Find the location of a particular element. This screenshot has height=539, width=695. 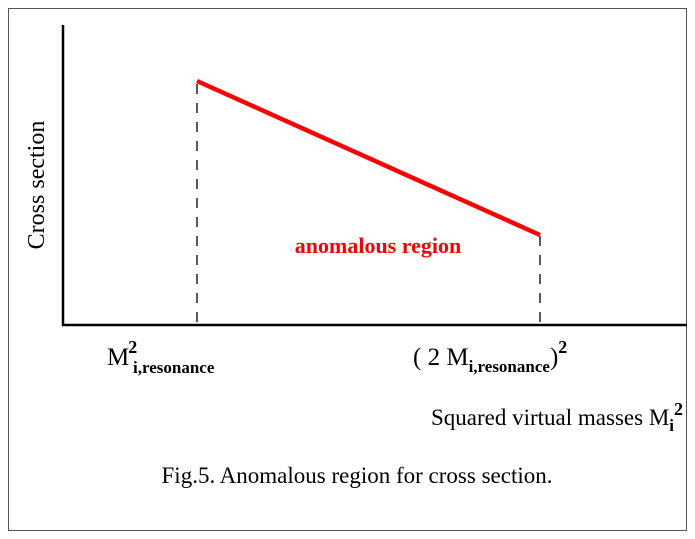

label-base: M is located at coordinates (118, 357).